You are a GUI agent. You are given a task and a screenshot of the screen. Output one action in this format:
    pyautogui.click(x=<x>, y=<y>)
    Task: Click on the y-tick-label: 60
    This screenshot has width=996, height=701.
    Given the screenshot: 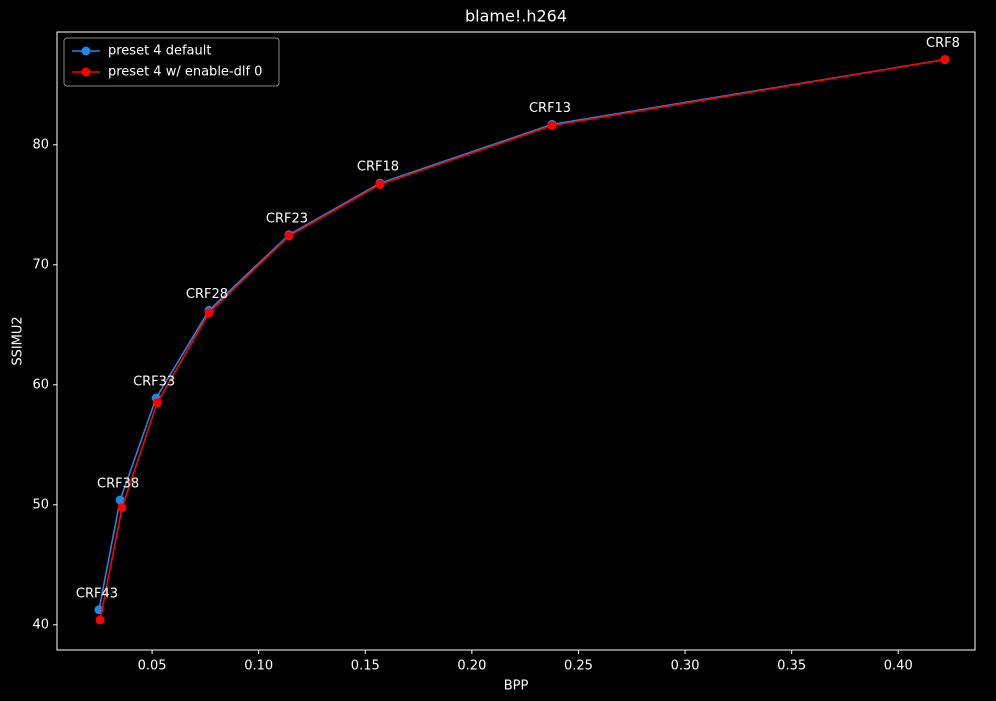 What is the action you would take?
    pyautogui.click(x=40, y=384)
    